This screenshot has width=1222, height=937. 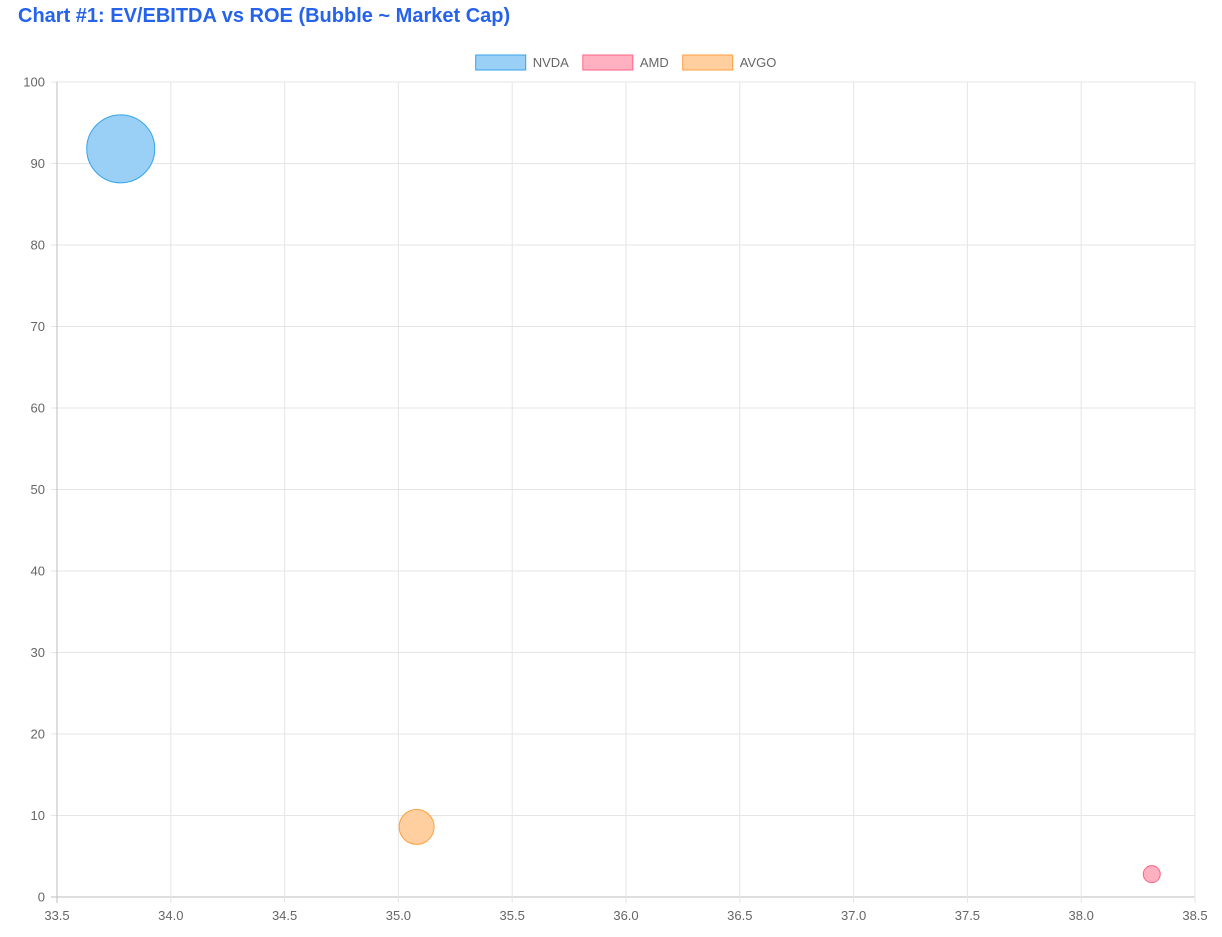 I want to click on x-tick-label: 34.0, so click(x=170, y=915).